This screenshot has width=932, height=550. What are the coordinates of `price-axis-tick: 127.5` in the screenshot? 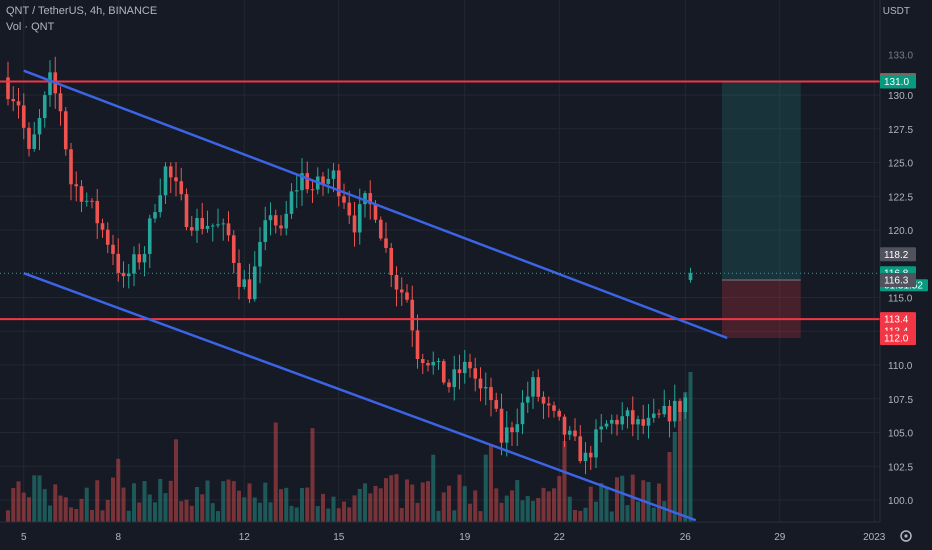 It's located at (900, 130).